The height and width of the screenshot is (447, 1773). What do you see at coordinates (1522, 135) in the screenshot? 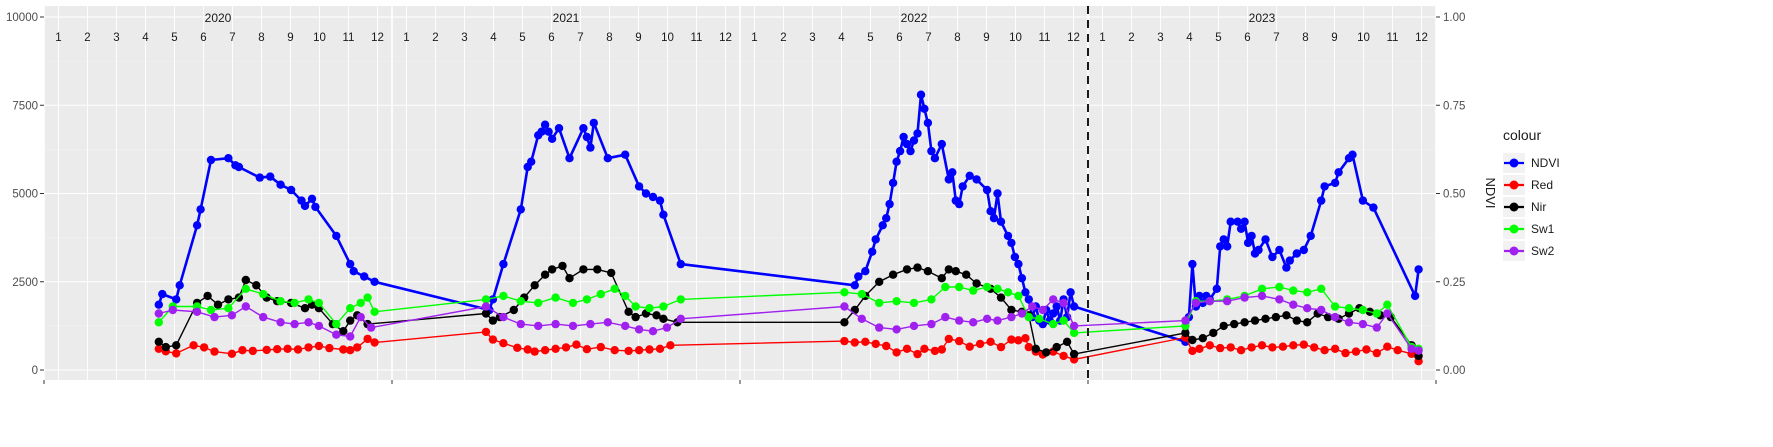
I see `legend-title: colour` at bounding box center [1522, 135].